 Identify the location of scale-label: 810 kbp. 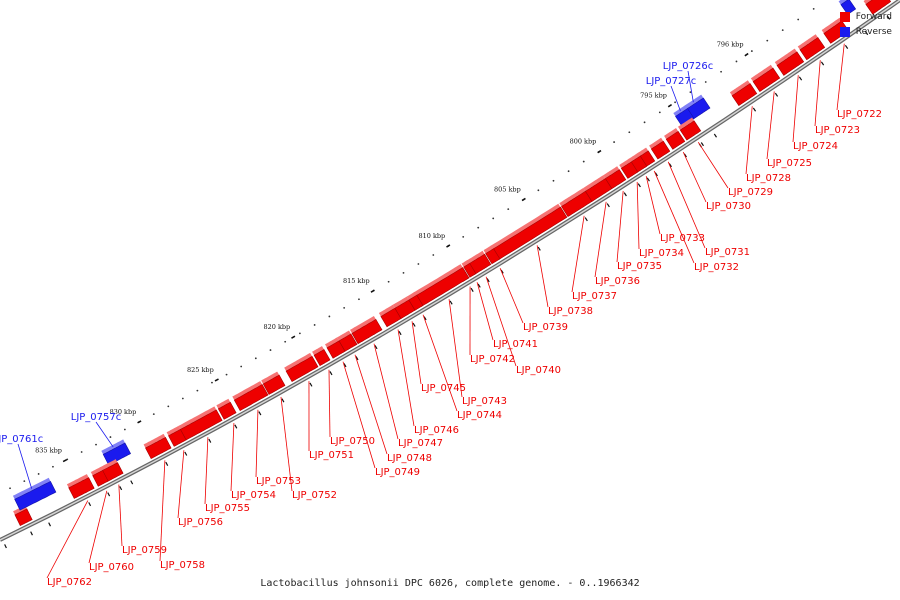
(431, 236).